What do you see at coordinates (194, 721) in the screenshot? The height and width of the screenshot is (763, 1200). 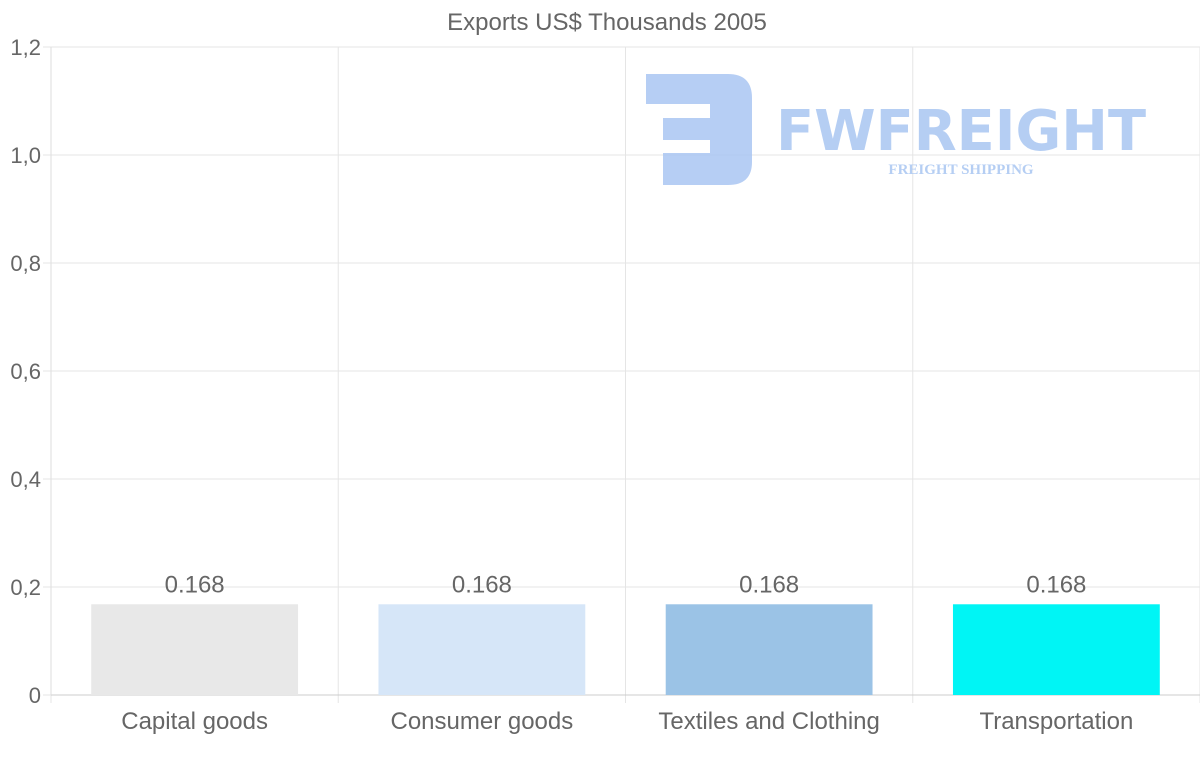 I see `x-tick-label: Capital goods` at bounding box center [194, 721].